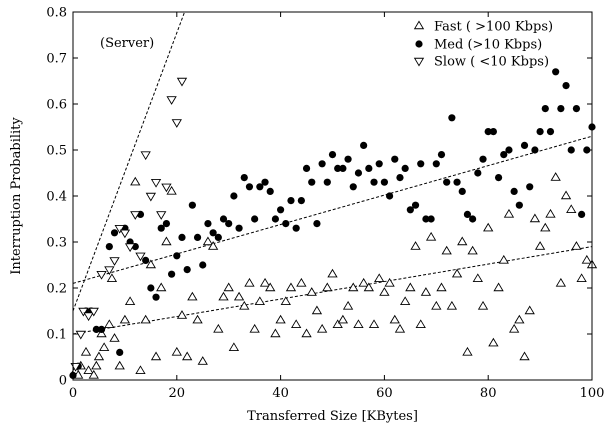 Image resolution: width=615 pixels, height=430 pixels. Describe the element at coordinates (63, 381) in the screenshot. I see `y-tick-label: 0` at that location.